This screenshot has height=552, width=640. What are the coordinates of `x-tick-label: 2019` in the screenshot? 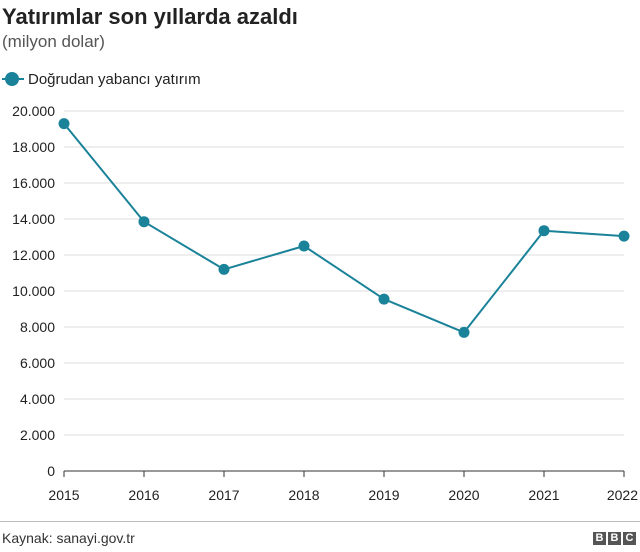 It's located at (383, 495).